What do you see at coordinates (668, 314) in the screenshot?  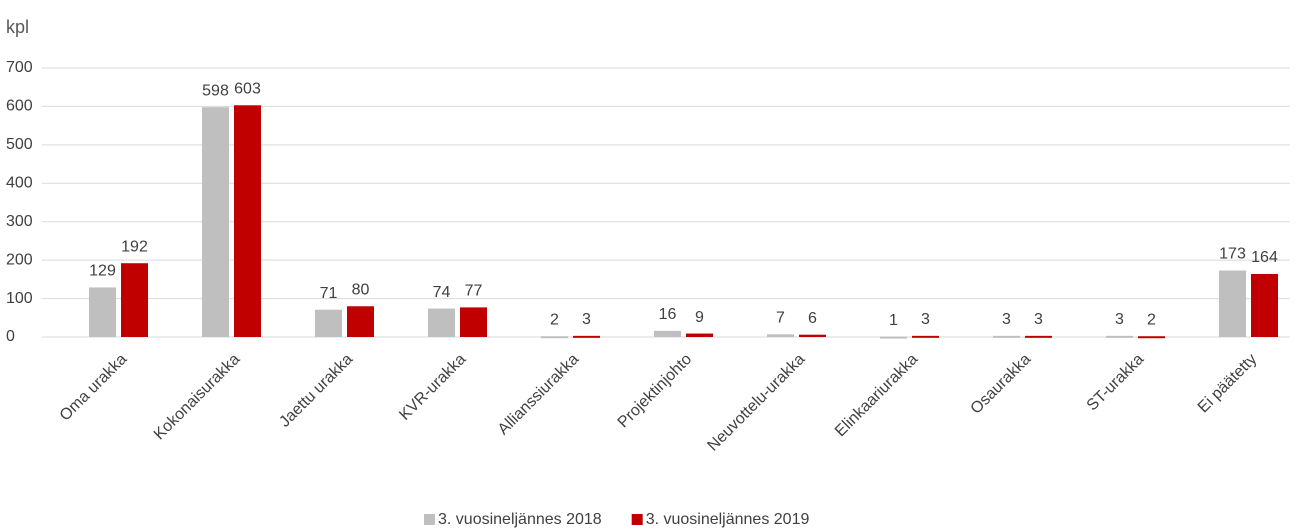 I see `data-label: 16` at bounding box center [668, 314].